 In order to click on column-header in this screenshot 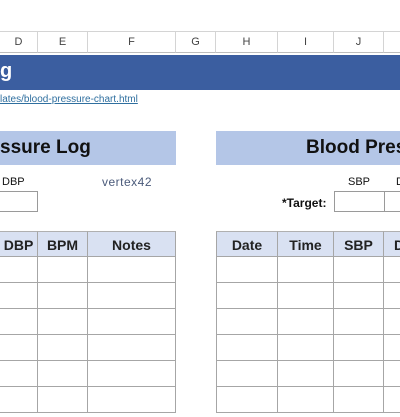, I will do `click(392, 42)`.